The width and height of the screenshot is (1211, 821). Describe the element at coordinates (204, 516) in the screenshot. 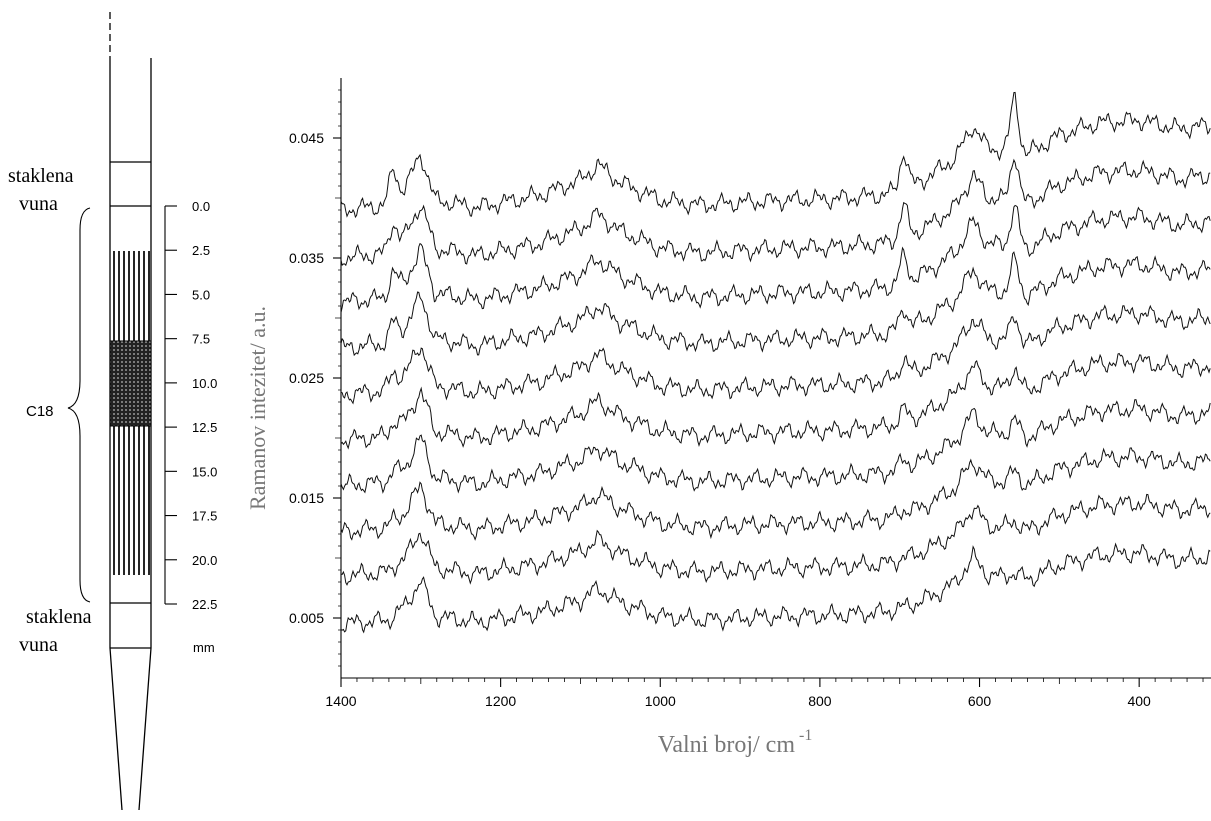

I see `mm-tick-label: 17.5` at that location.